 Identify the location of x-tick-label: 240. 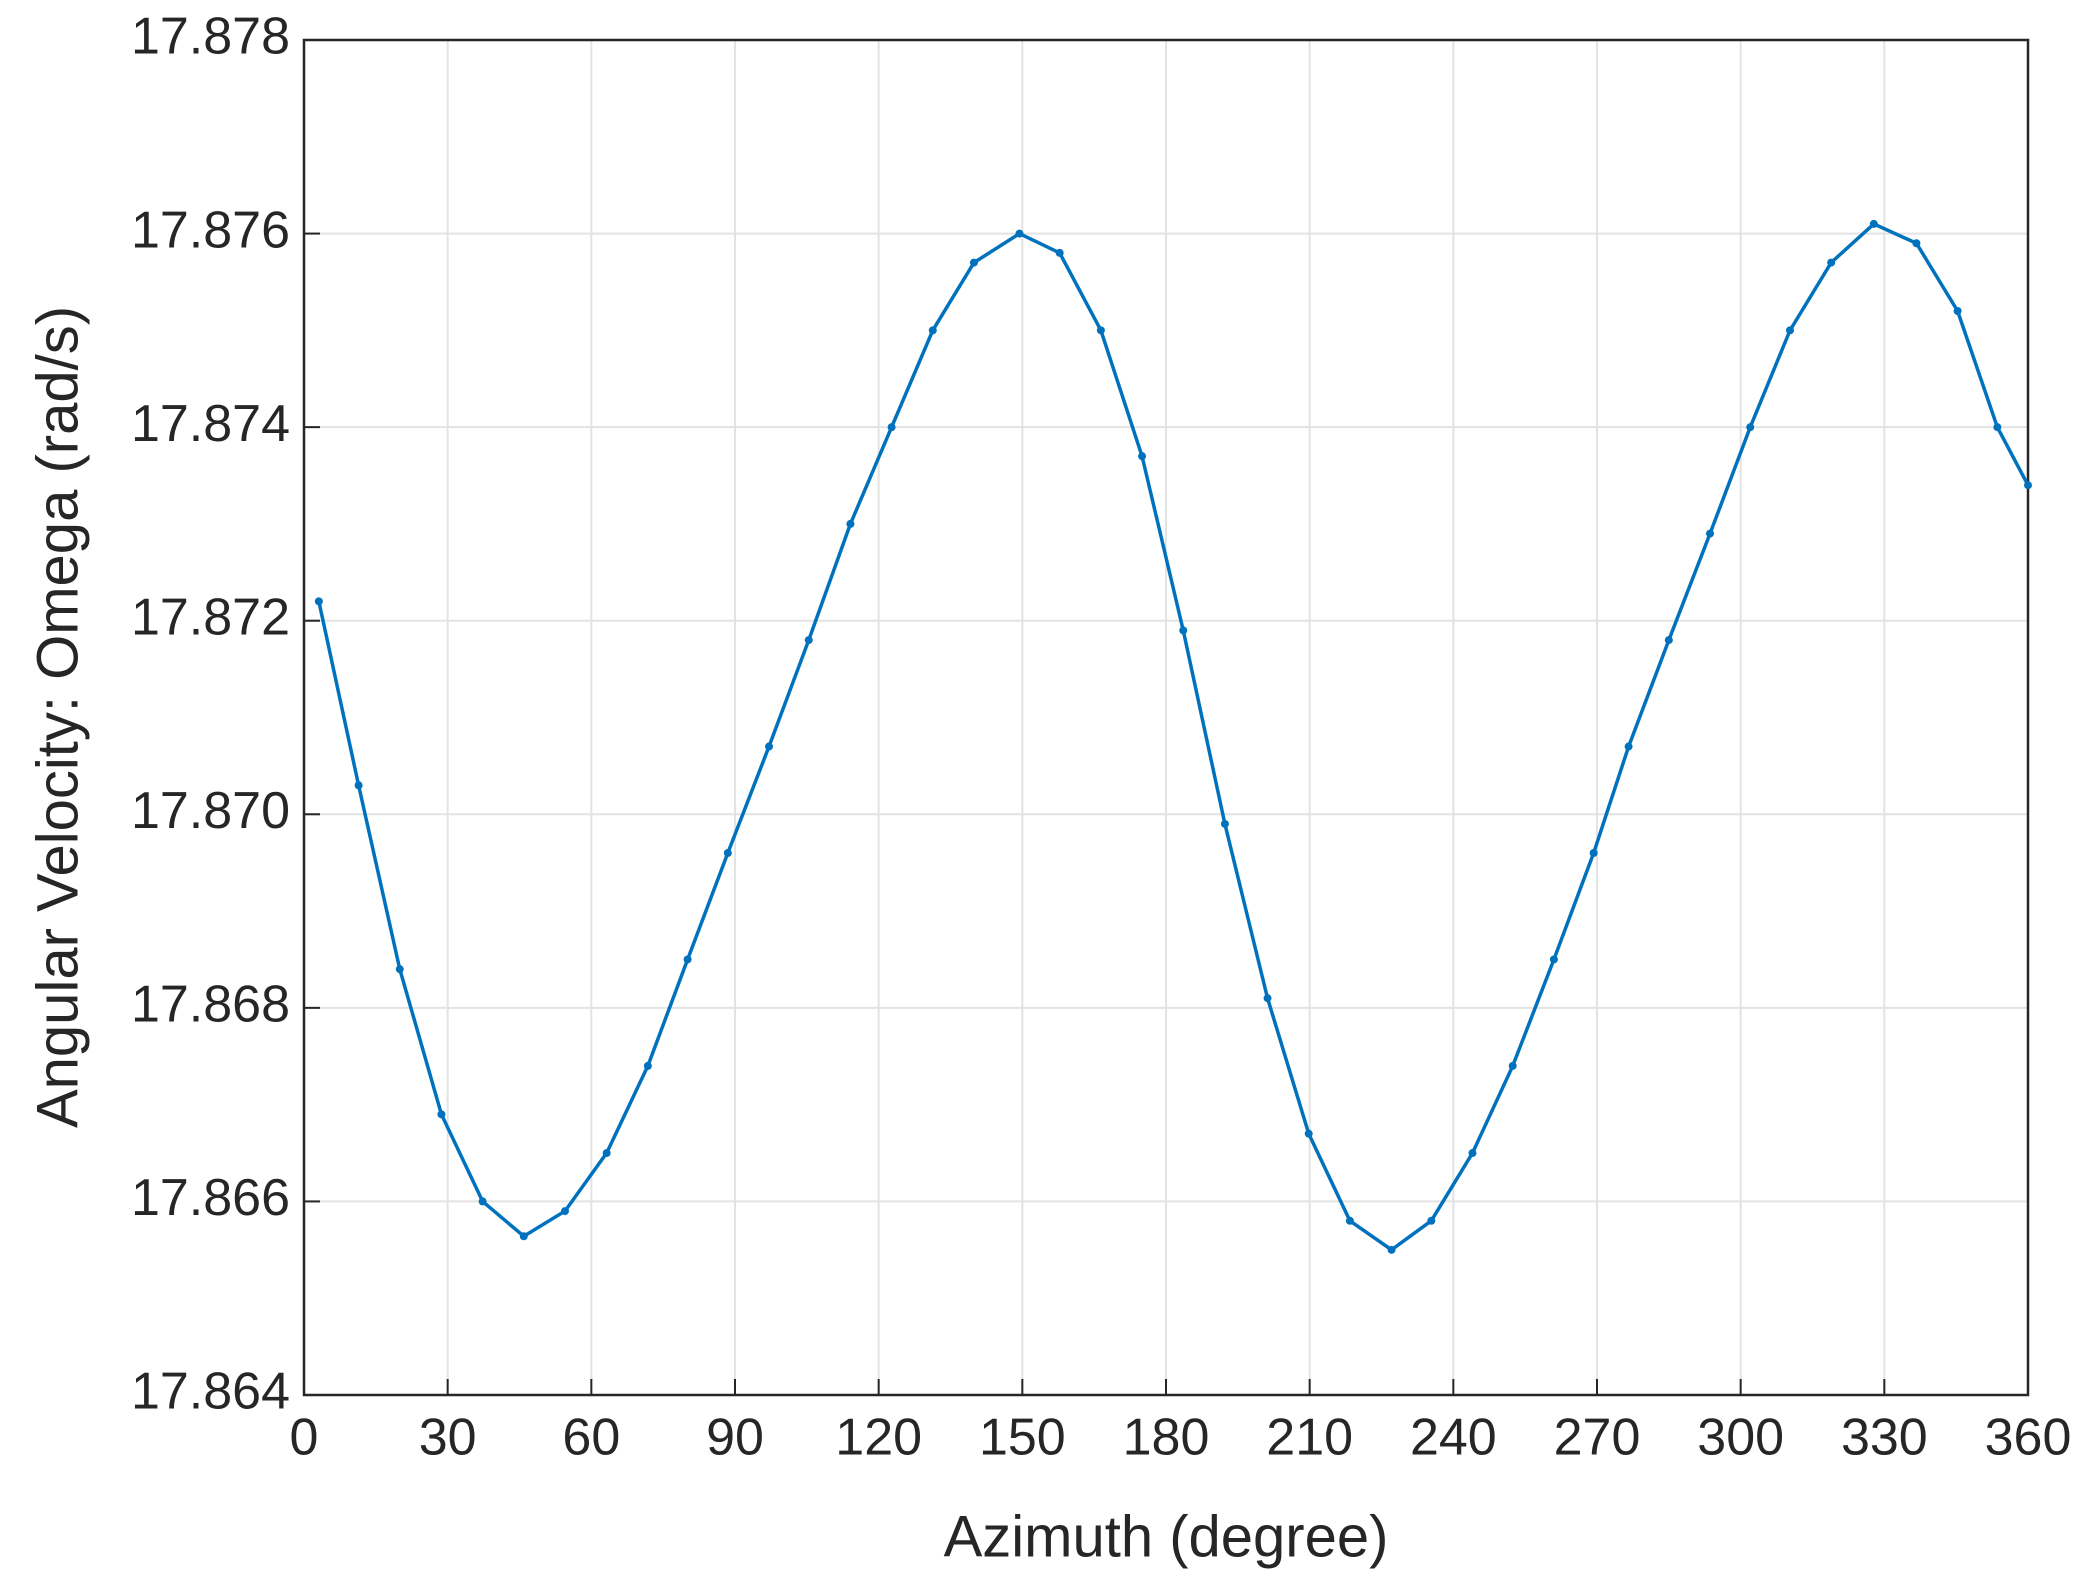
(1453, 1438).